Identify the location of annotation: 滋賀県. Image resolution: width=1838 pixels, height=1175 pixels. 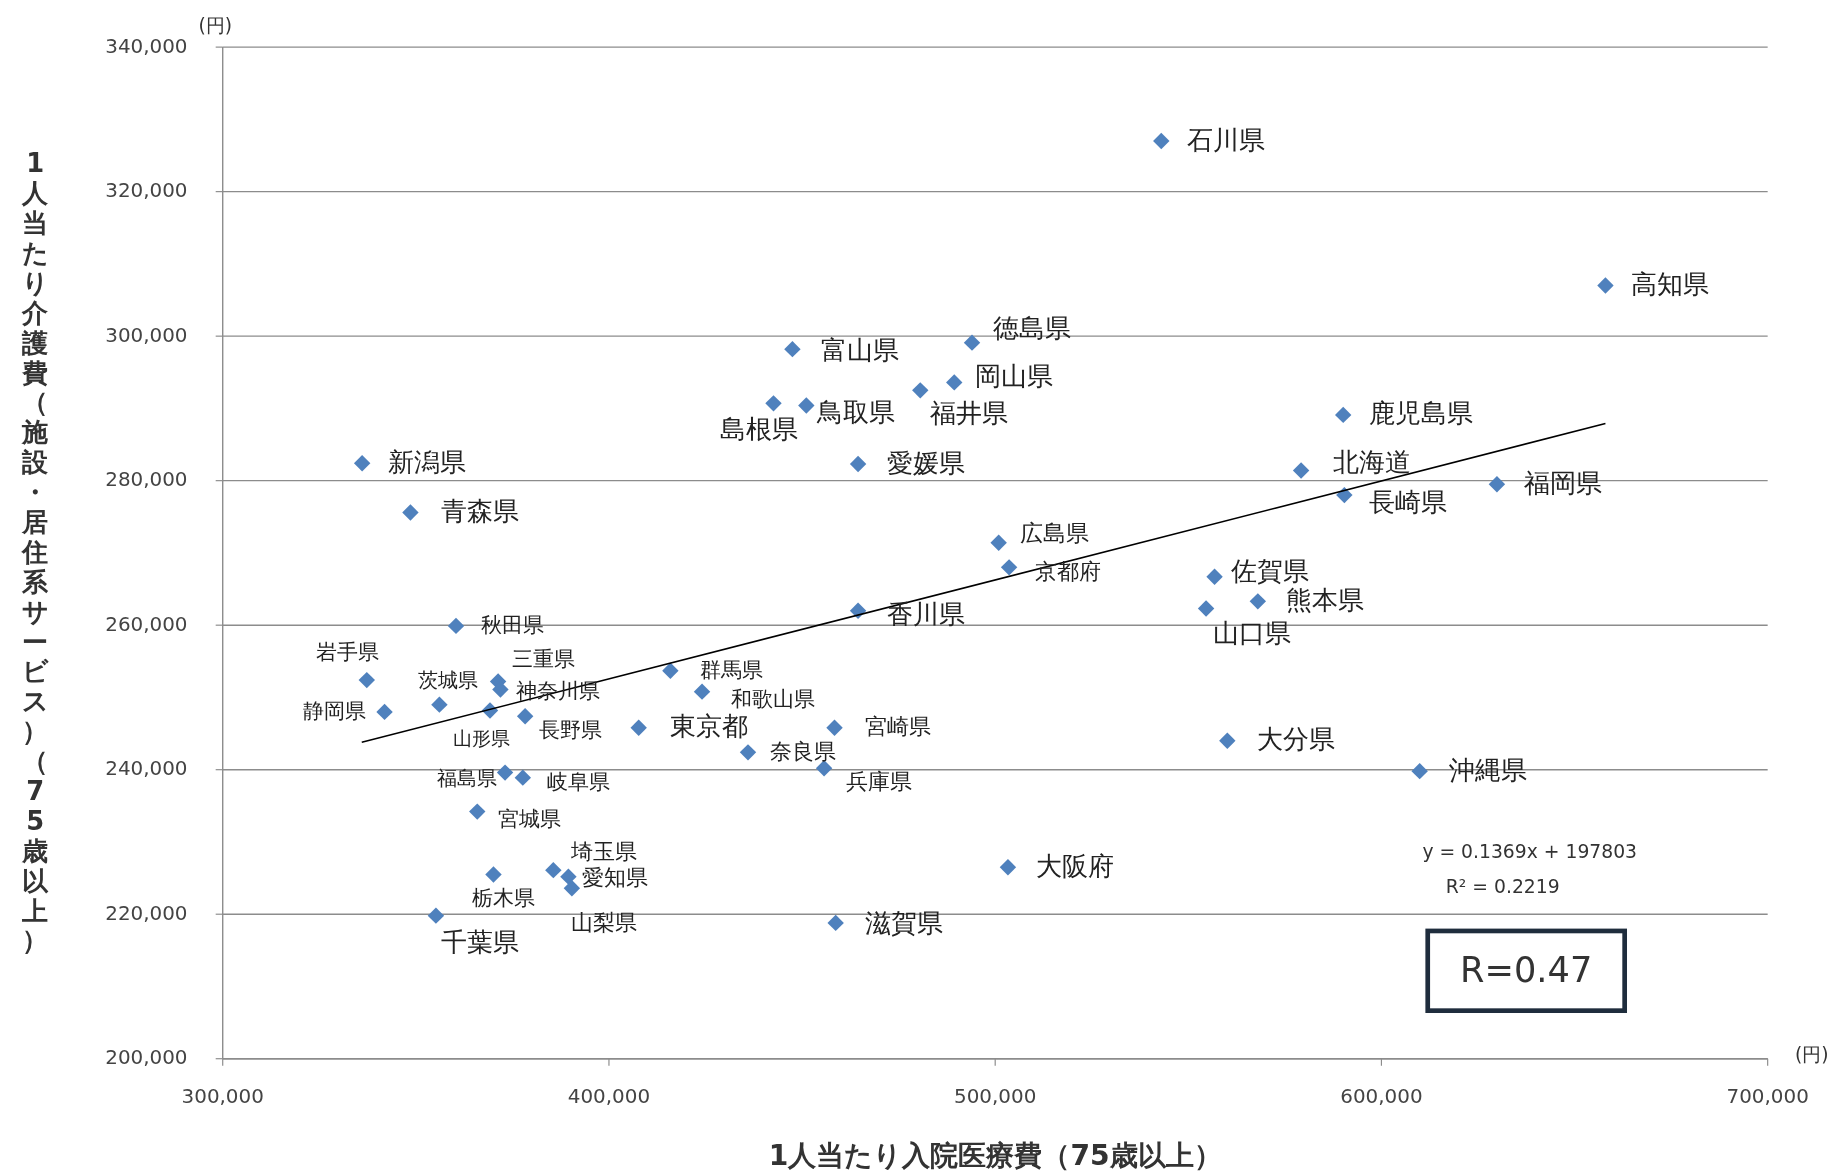
(903, 922).